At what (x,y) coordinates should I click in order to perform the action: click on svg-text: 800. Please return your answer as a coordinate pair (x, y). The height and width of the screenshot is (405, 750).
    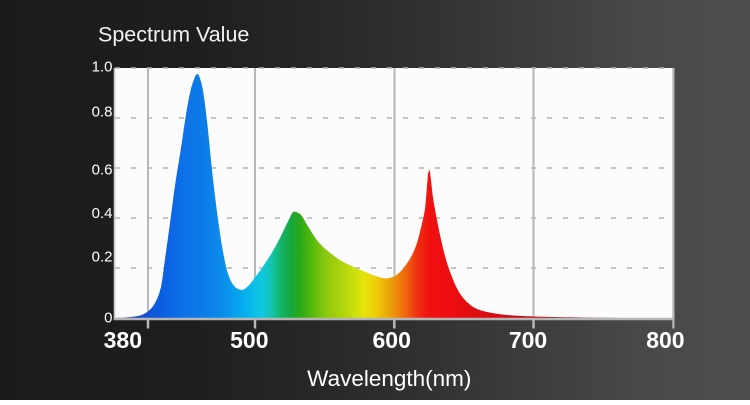
    Looking at the image, I should click on (665, 340).